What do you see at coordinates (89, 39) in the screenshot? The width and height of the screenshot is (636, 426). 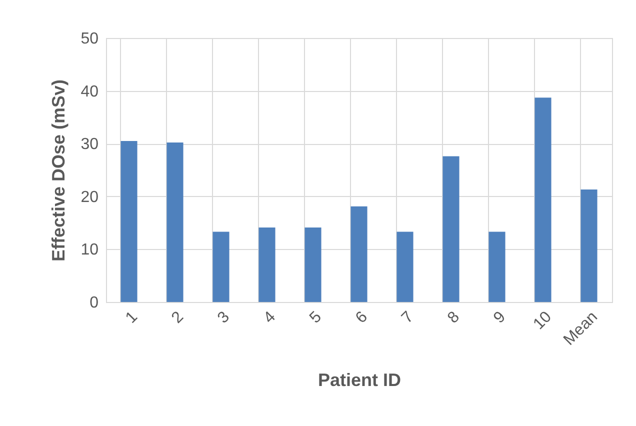 I see `y-tick-label: 50` at bounding box center [89, 39].